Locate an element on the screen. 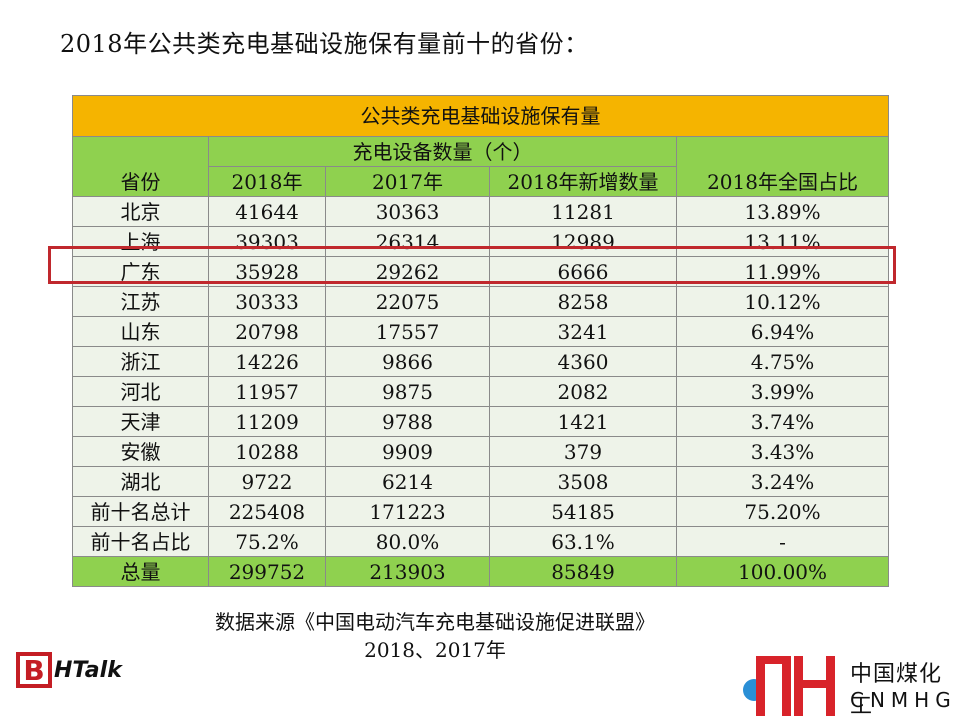  header-province: 省份 is located at coordinates (140, 166).